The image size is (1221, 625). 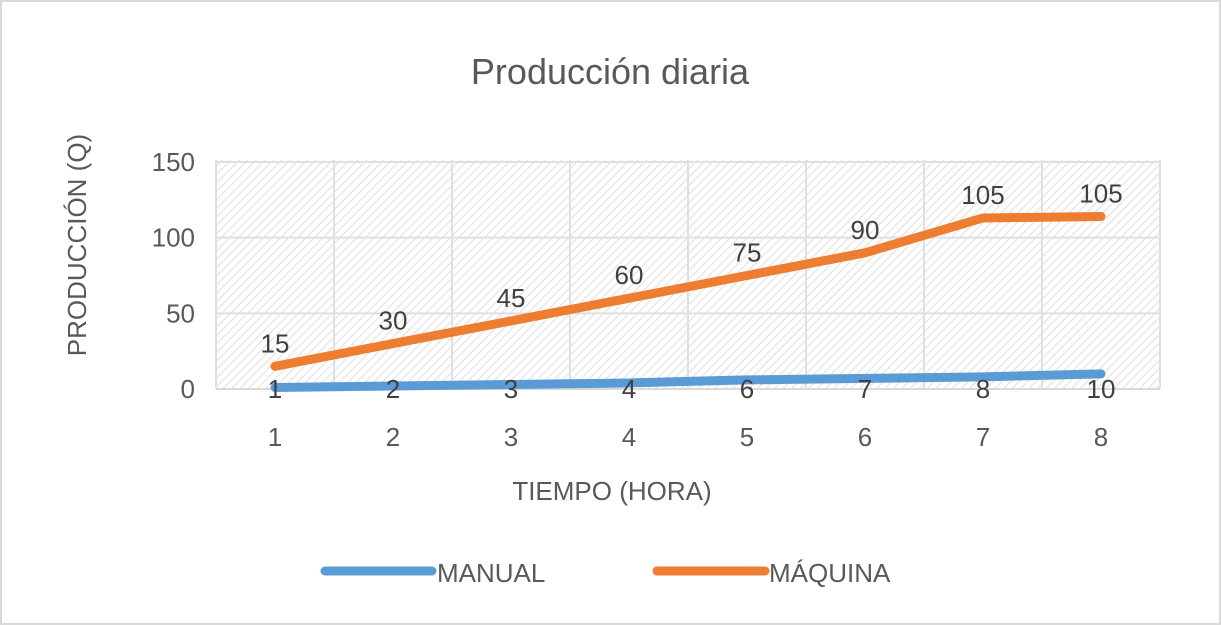 I want to click on x-tick-label: 4, so click(x=629, y=437).